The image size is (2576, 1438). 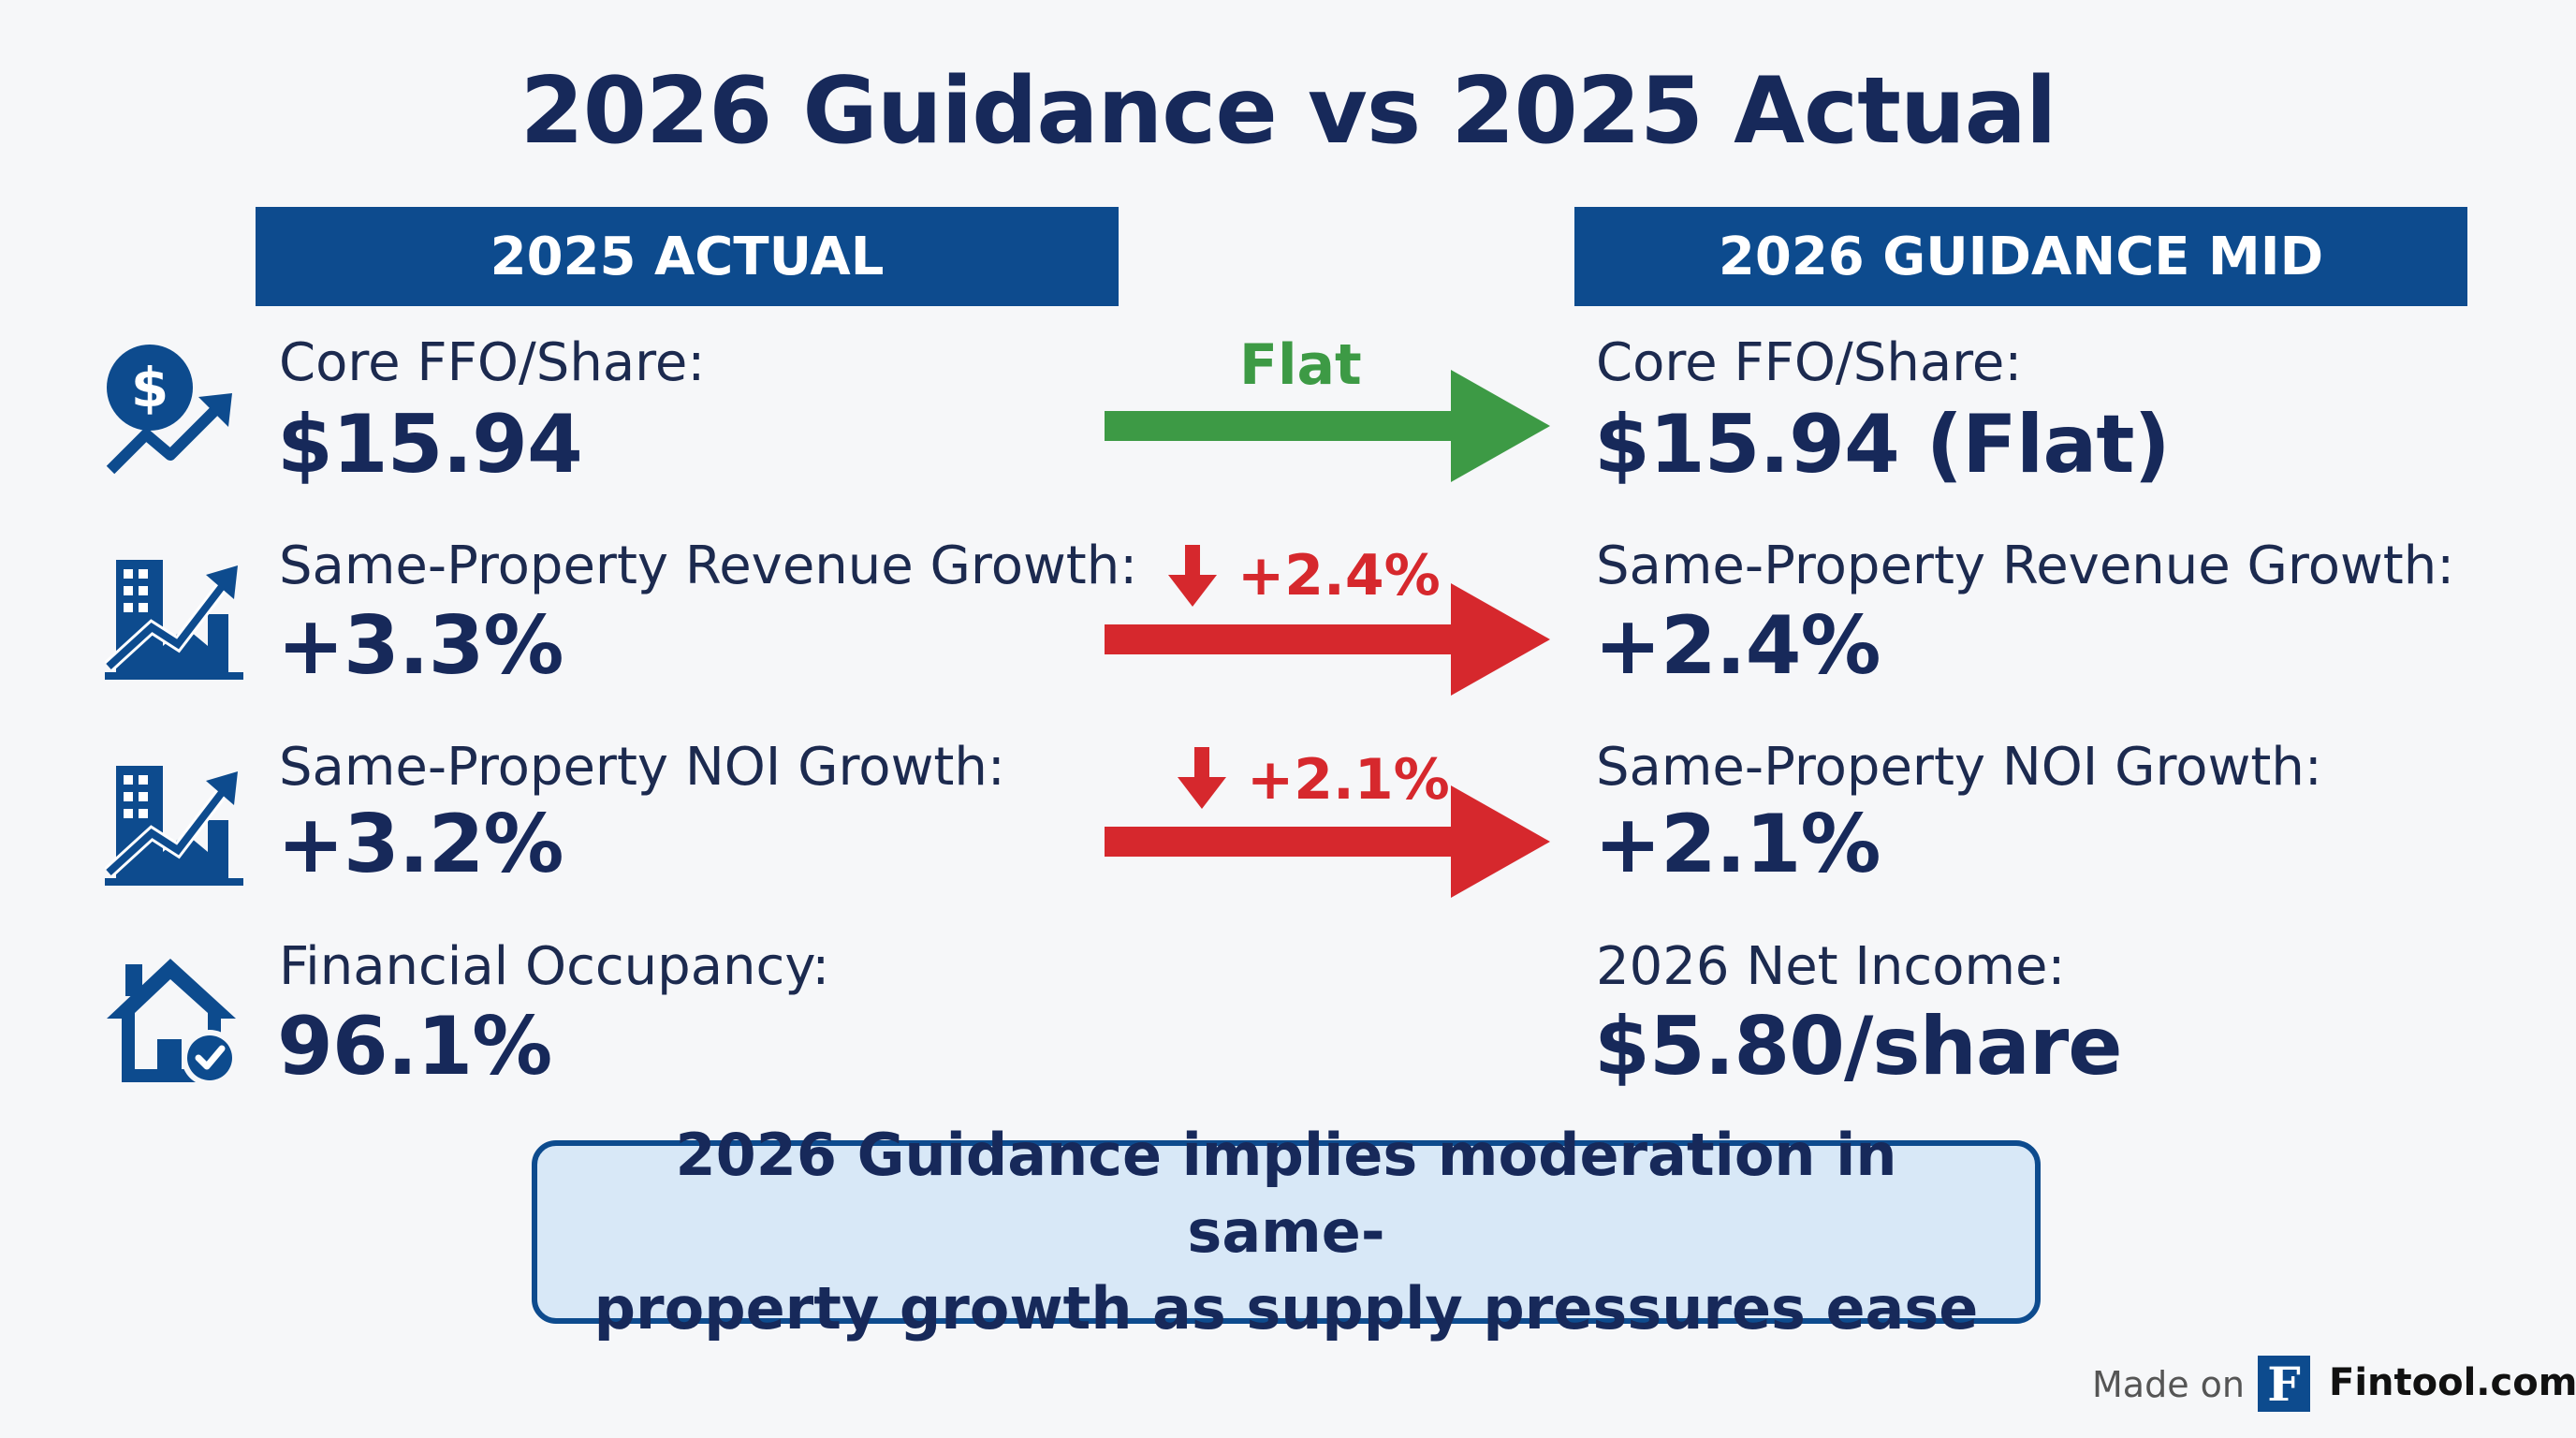 What do you see at coordinates (2284, 1384) in the screenshot?
I see `fintool-logo-icon: F` at bounding box center [2284, 1384].